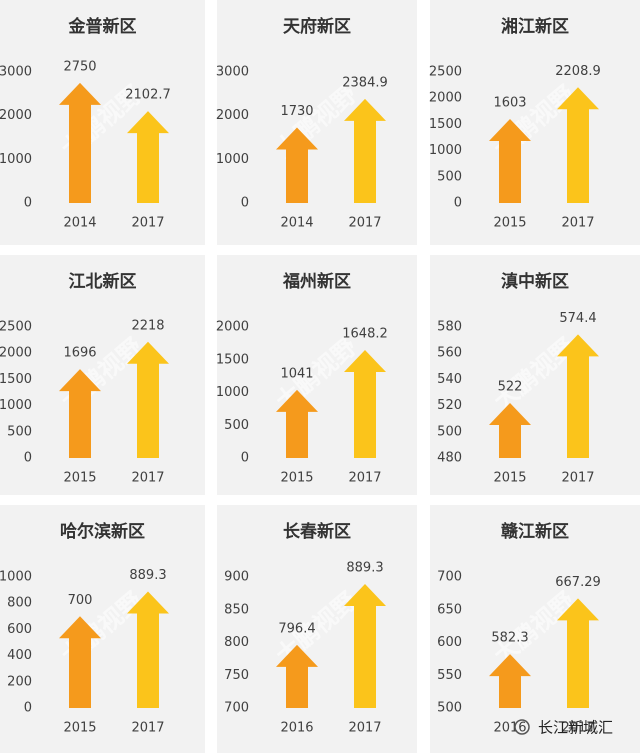 The height and width of the screenshot is (753, 640). Describe the element at coordinates (232, 72) in the screenshot. I see `y-tick-label: 3000` at that location.